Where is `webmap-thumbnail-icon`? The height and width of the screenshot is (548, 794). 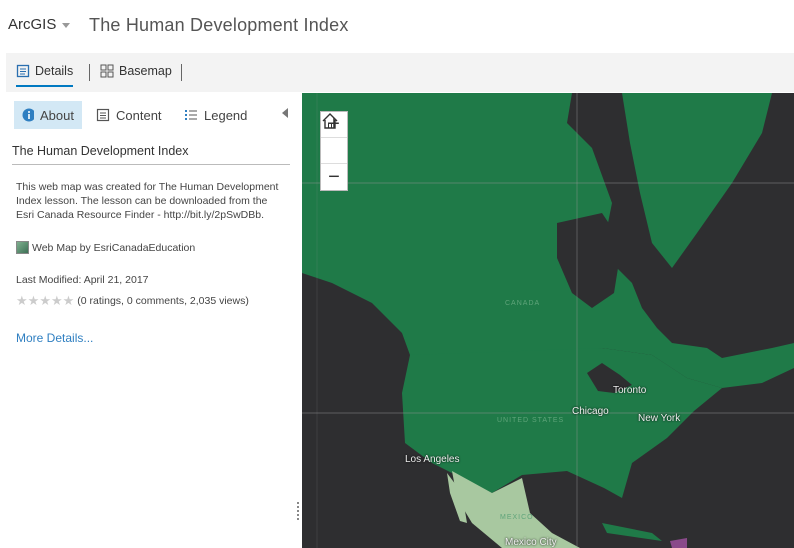 webmap-thumbnail-icon is located at coordinates (22, 247).